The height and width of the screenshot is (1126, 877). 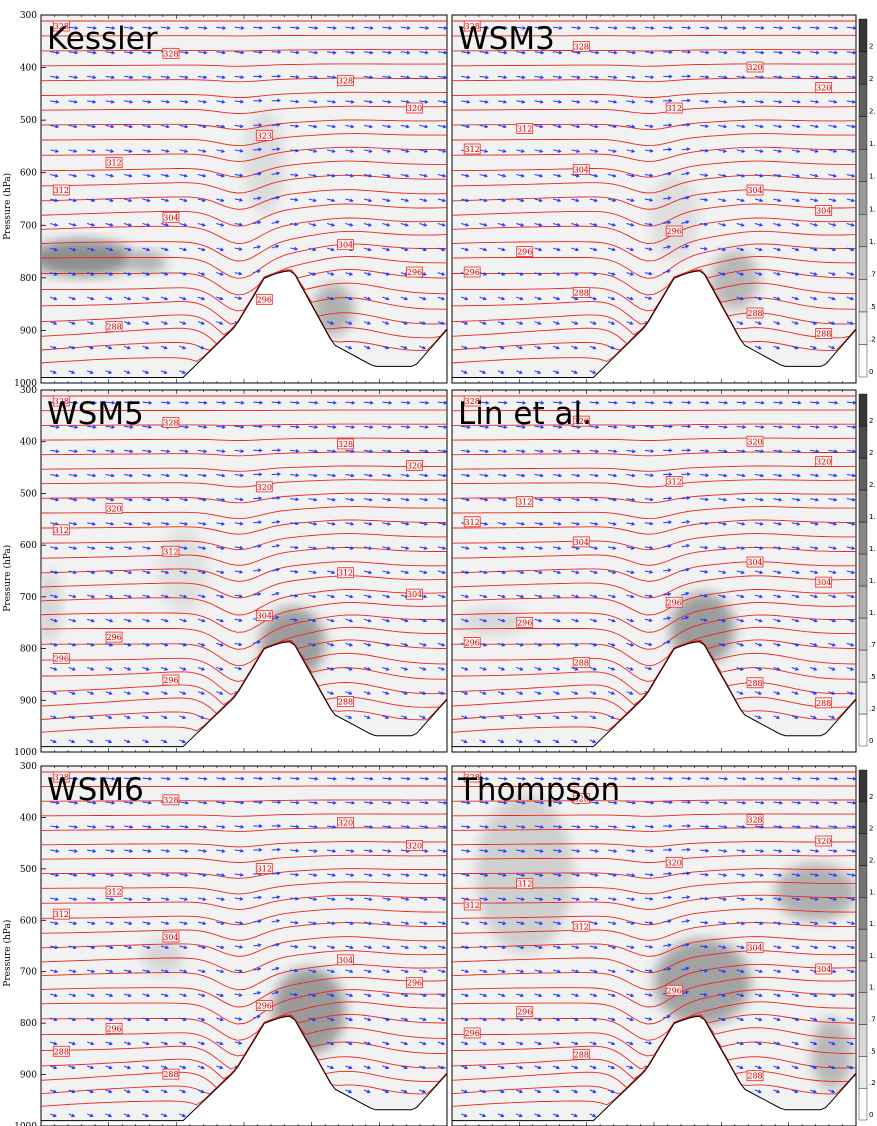 What do you see at coordinates (754, 683) in the screenshot?
I see `theta-label-text: 288` at bounding box center [754, 683].